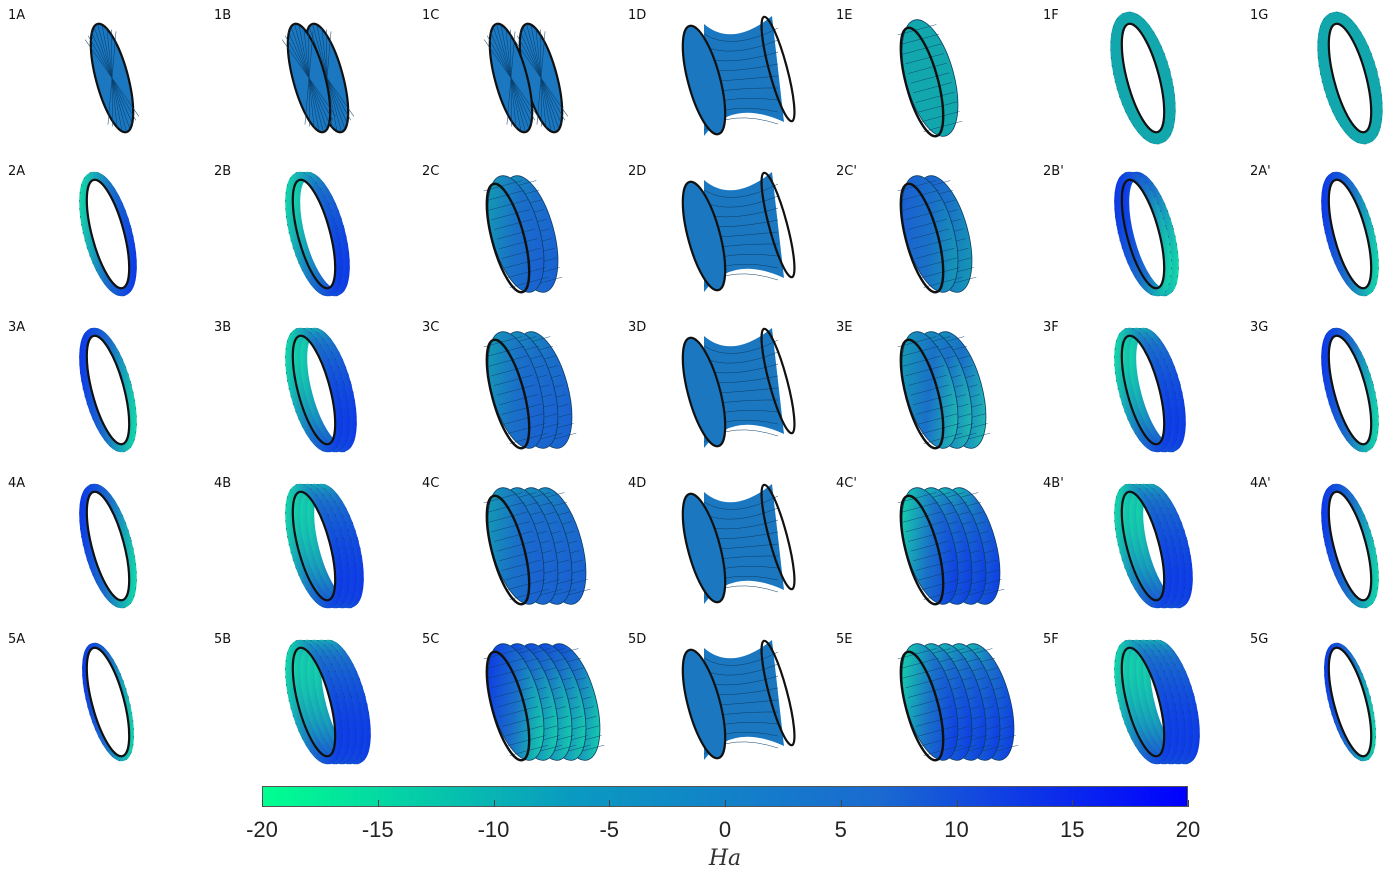 This screenshot has height=873, width=1393. Describe the element at coordinates (1188, 829) in the screenshot. I see `colorbar-tick-label: 20` at that location.